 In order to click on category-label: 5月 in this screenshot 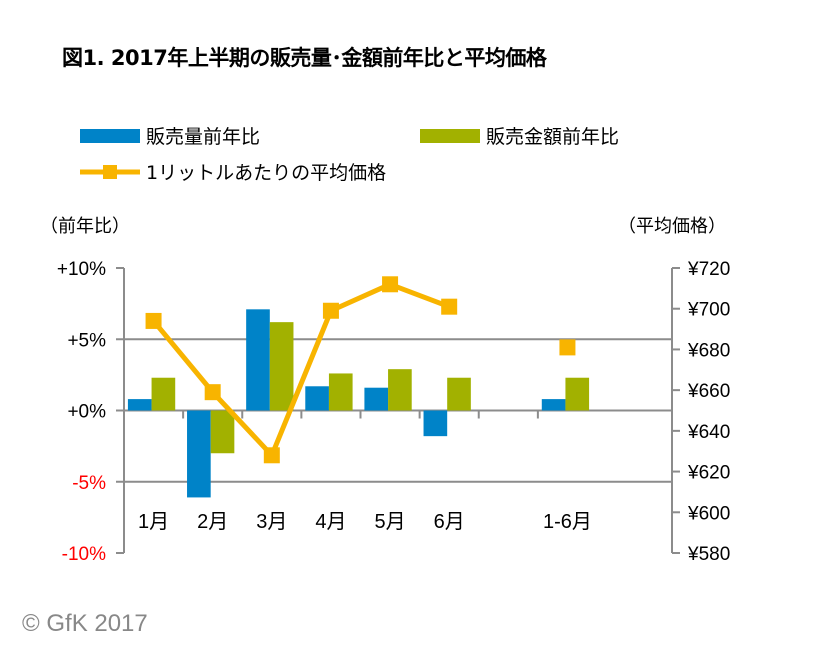, I will do `click(390, 522)`.